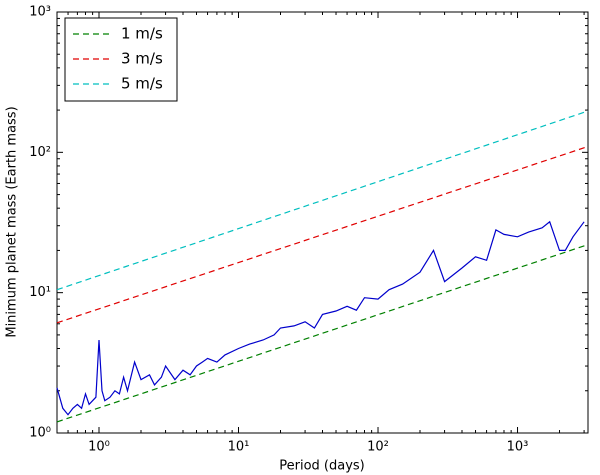 The height and width of the screenshot is (475, 600). I want to click on y-tick-label: 10¹, so click(40, 292).